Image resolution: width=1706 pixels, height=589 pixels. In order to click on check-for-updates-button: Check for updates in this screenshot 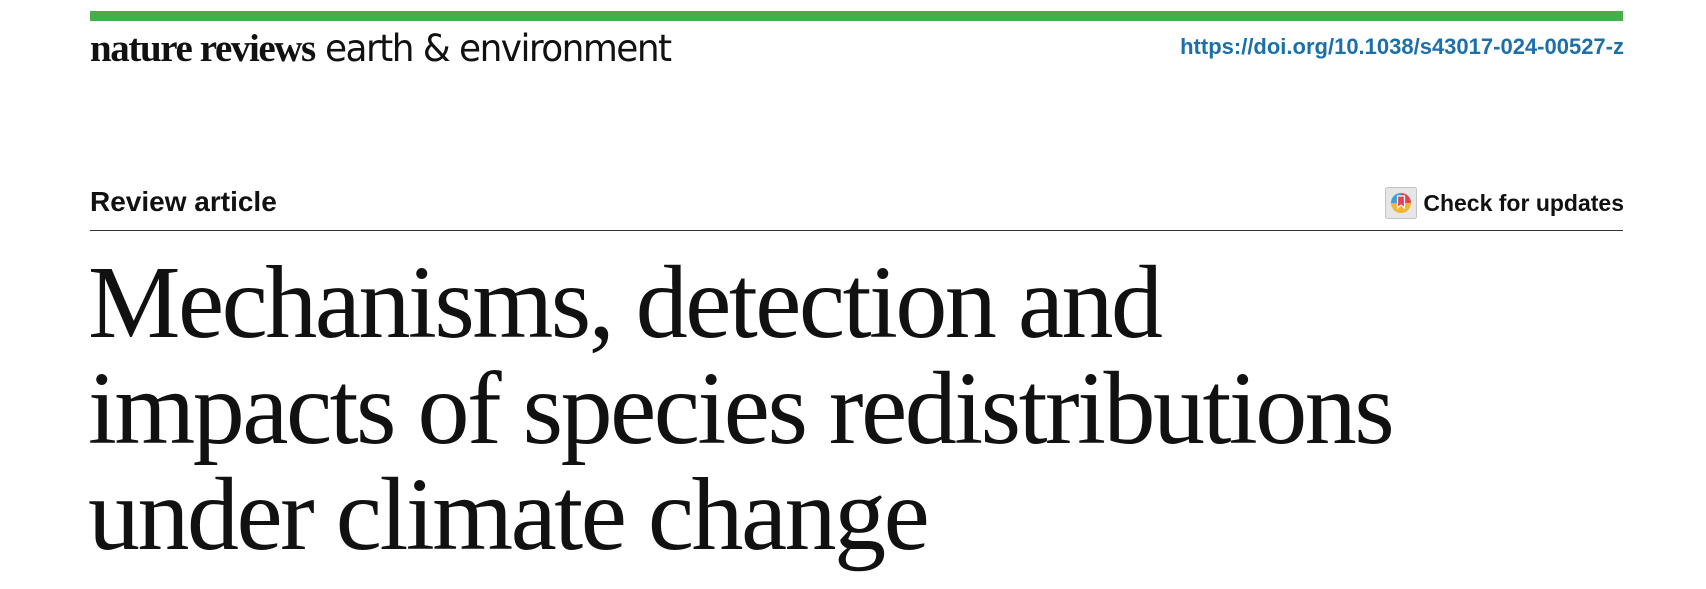, I will do `click(1504, 203)`.